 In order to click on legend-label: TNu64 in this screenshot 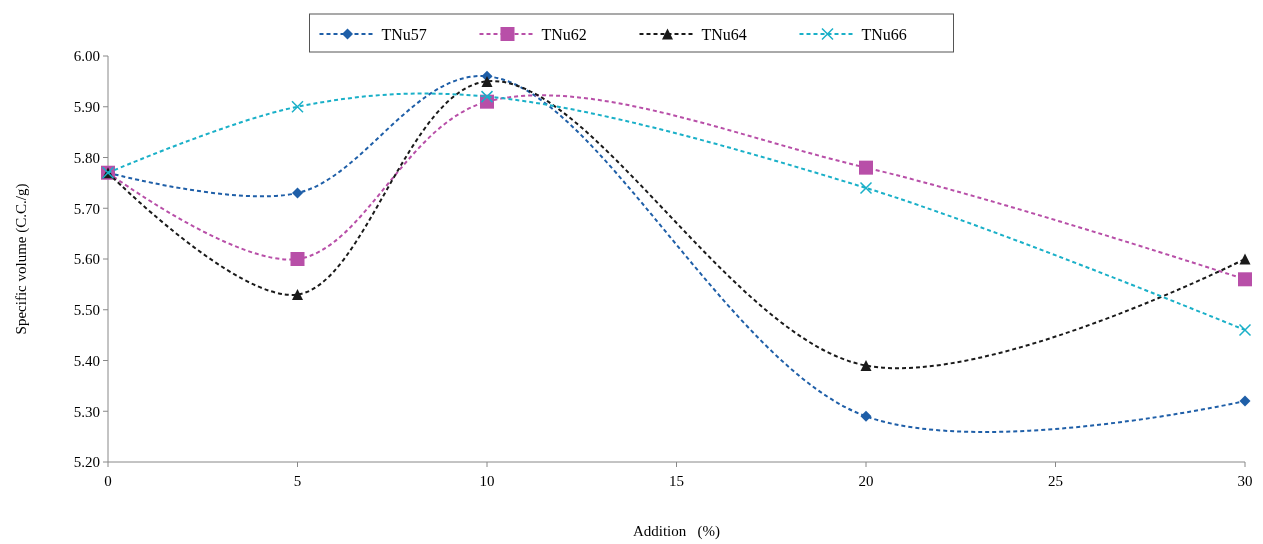, I will do `click(724, 34)`.